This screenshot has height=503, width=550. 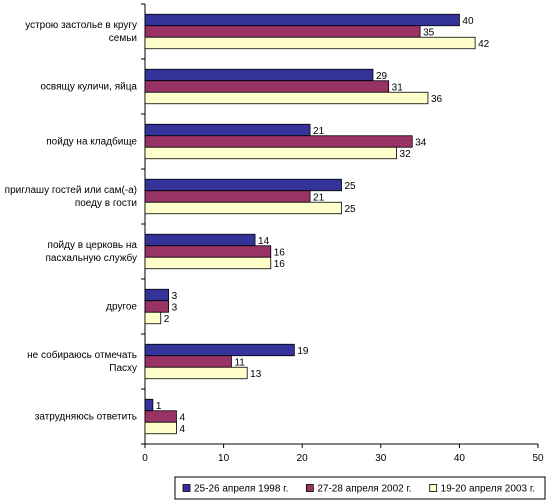 I want to click on legend-box, so click(x=360, y=488).